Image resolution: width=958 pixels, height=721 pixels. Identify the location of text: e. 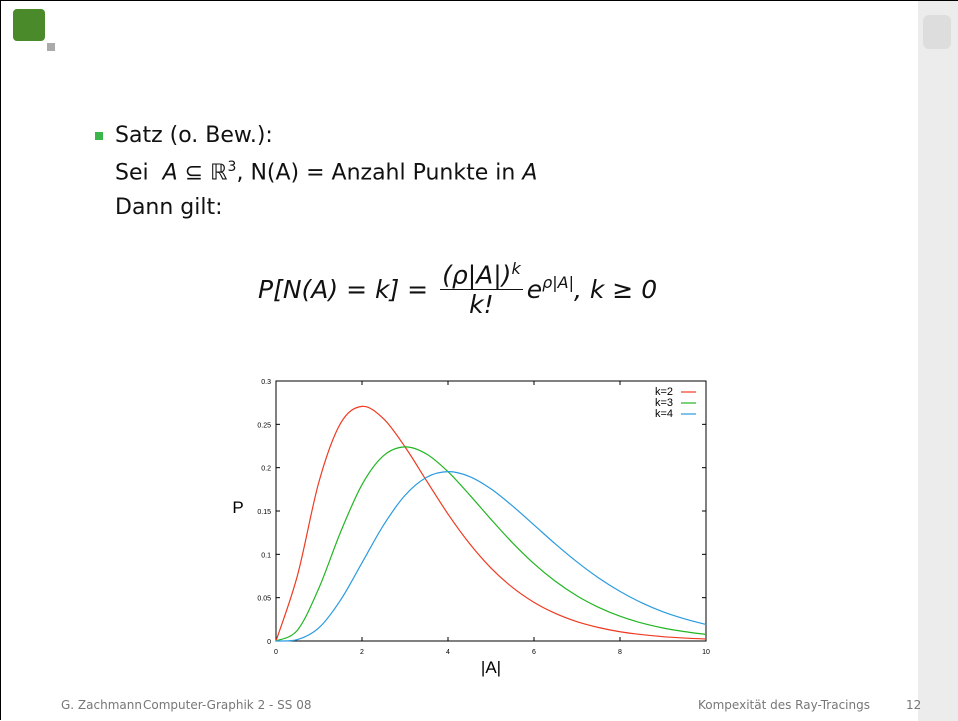
(534, 289).